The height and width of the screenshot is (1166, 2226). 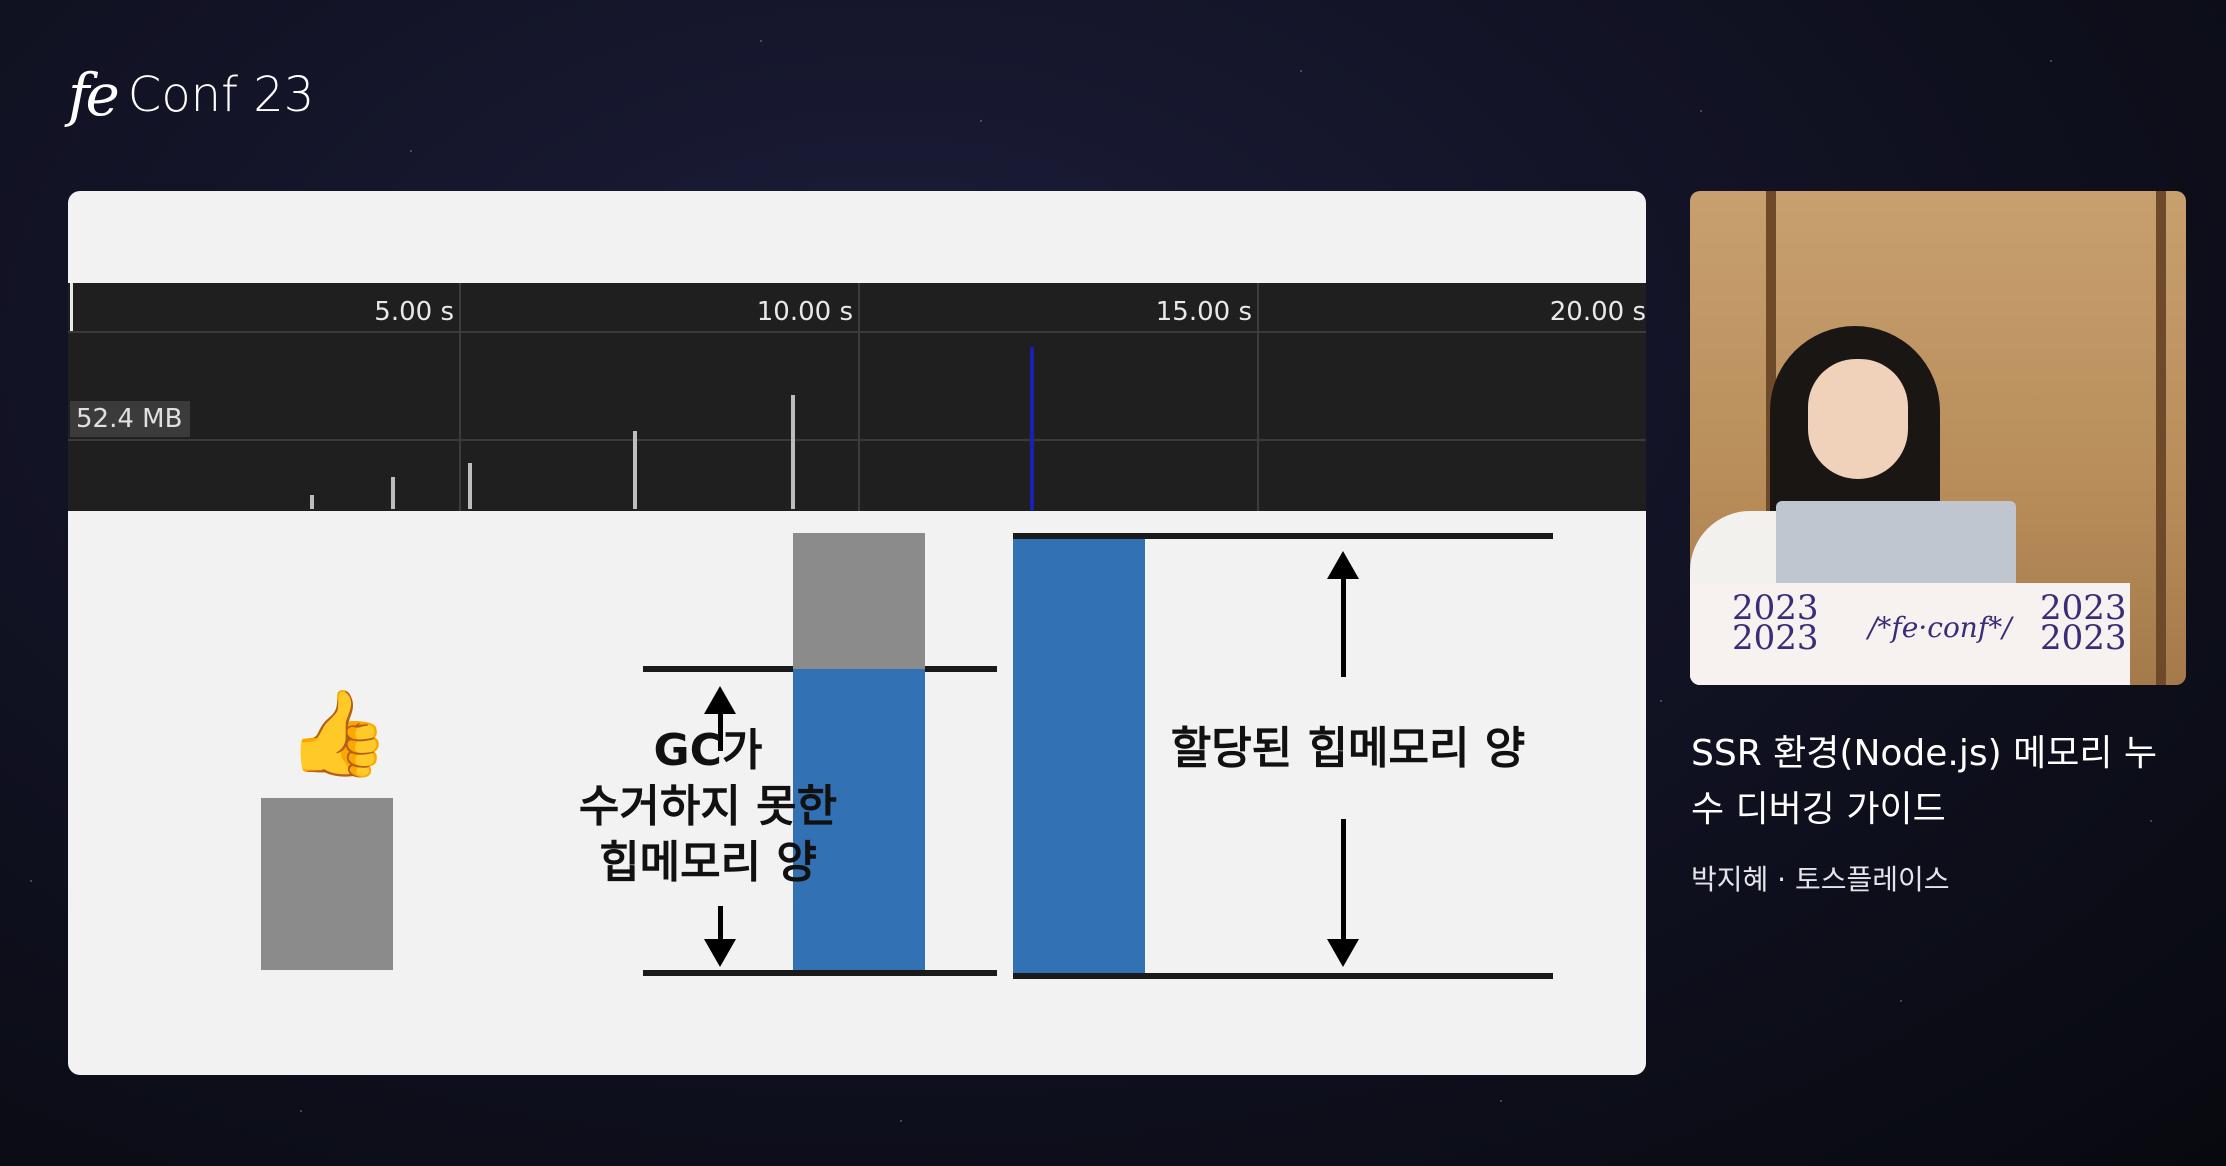 What do you see at coordinates (94, 95) in the screenshot?
I see `logo-mark: fe` at bounding box center [94, 95].